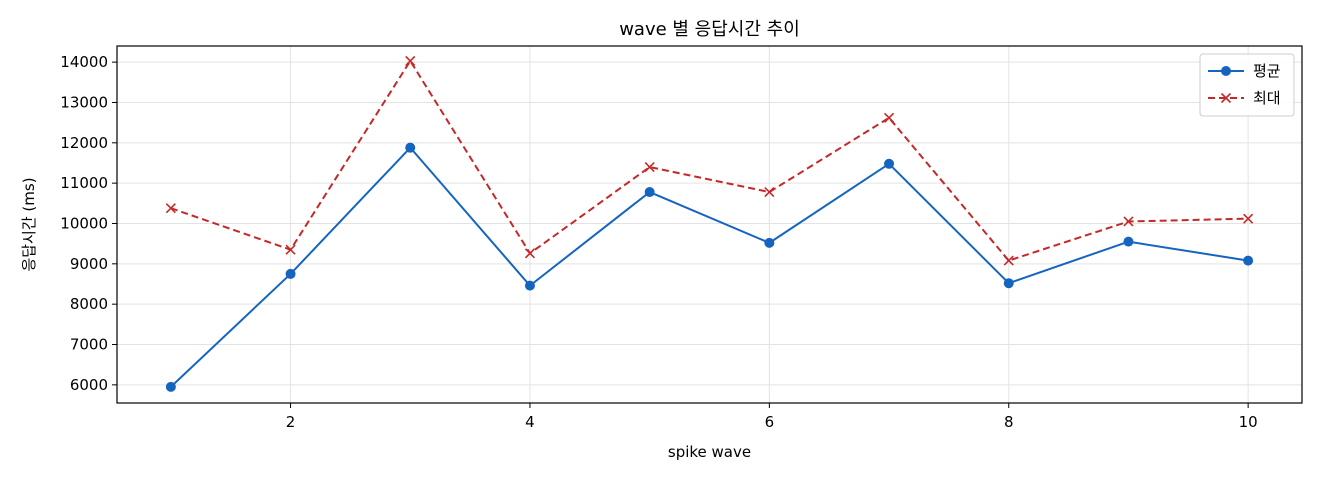 Image resolution: width=1320 pixels, height=480 pixels. I want to click on y-tick-label: 11000, so click(84, 183).